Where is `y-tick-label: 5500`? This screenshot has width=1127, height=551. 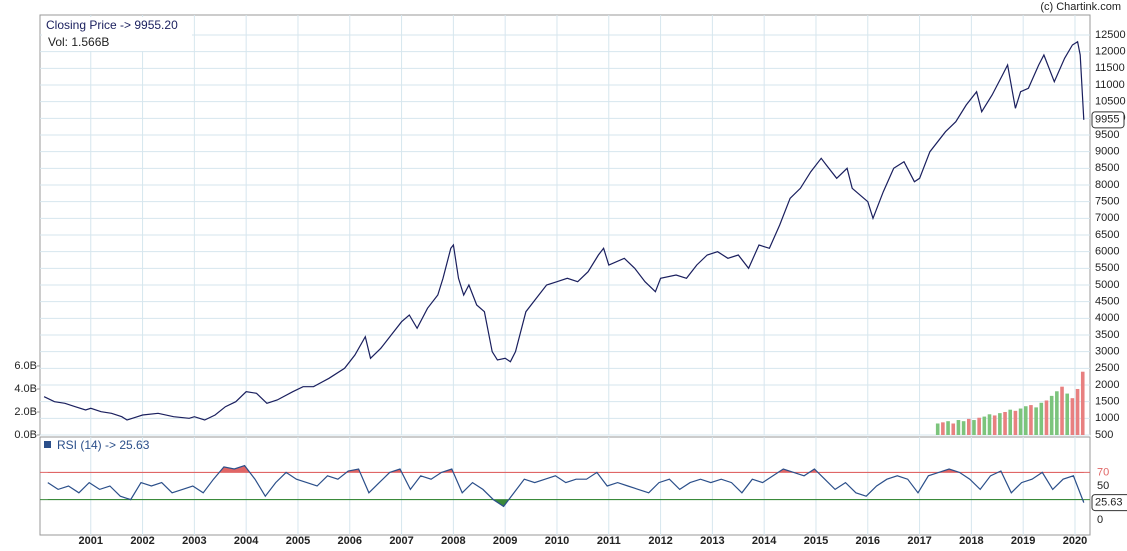
y-tick-label: 5500 is located at coordinates (1107, 268).